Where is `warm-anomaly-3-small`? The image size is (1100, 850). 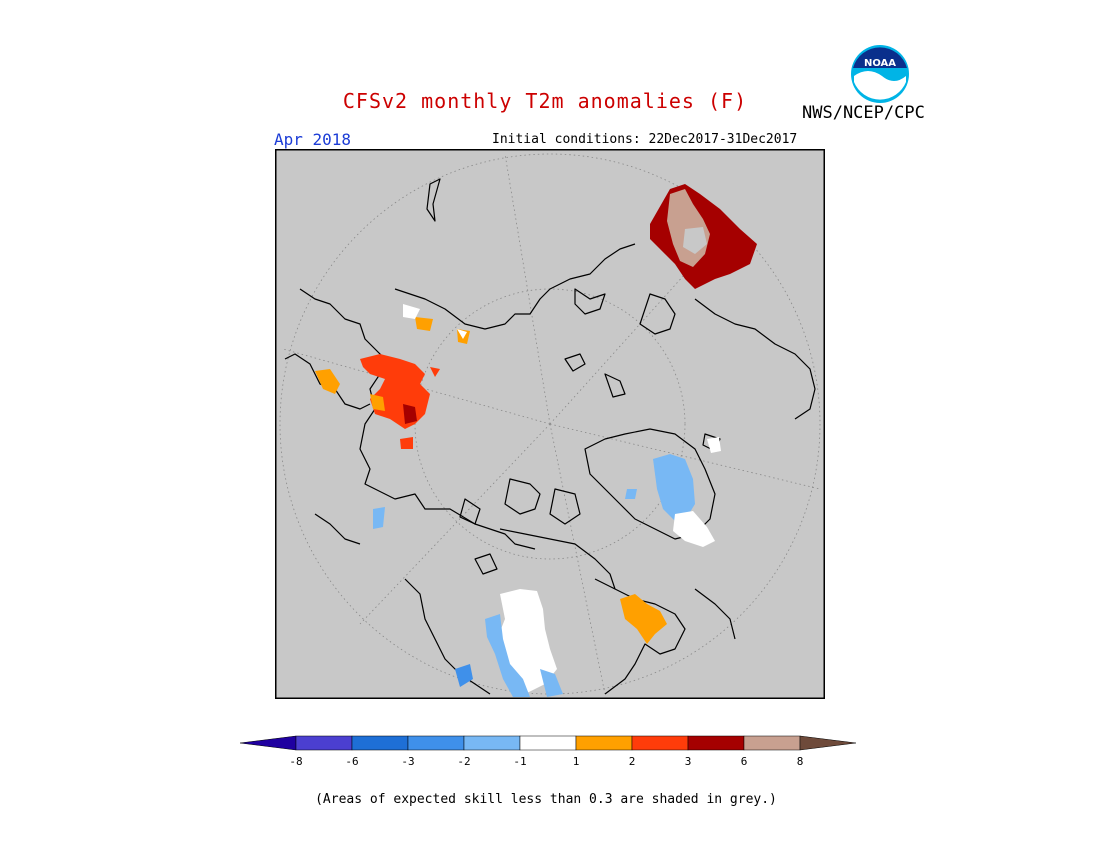 warm-anomaly-3-small is located at coordinates (406, 443).